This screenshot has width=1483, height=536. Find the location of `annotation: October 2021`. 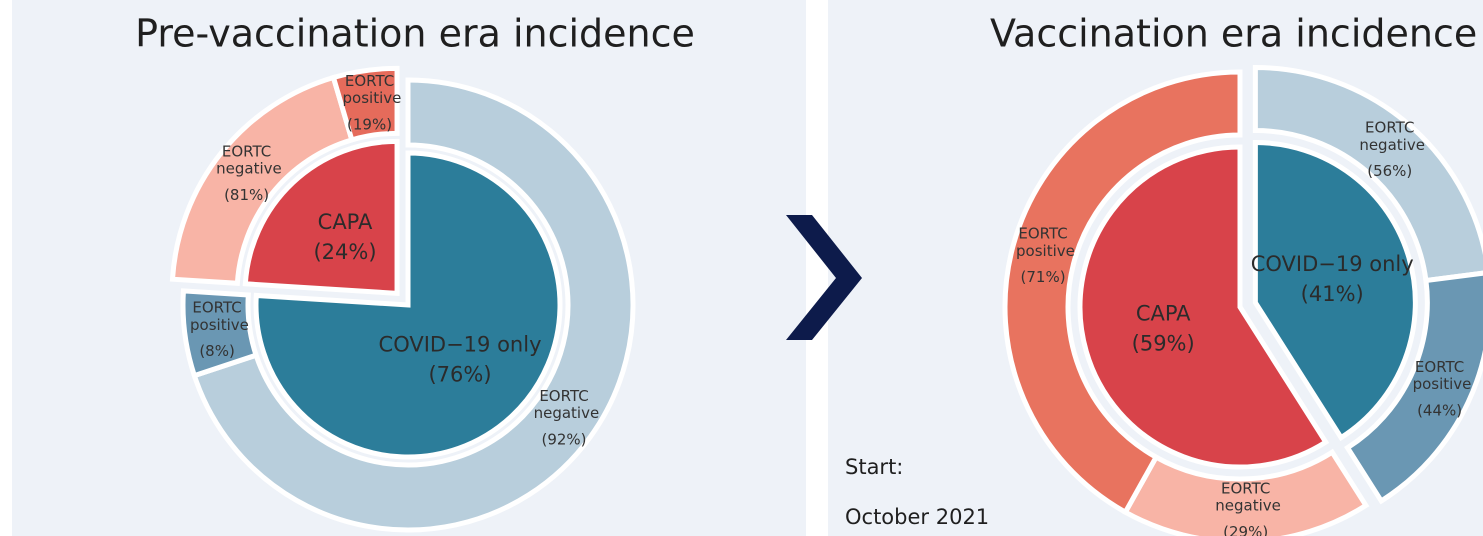

annotation: October 2021 is located at coordinates (917, 517).